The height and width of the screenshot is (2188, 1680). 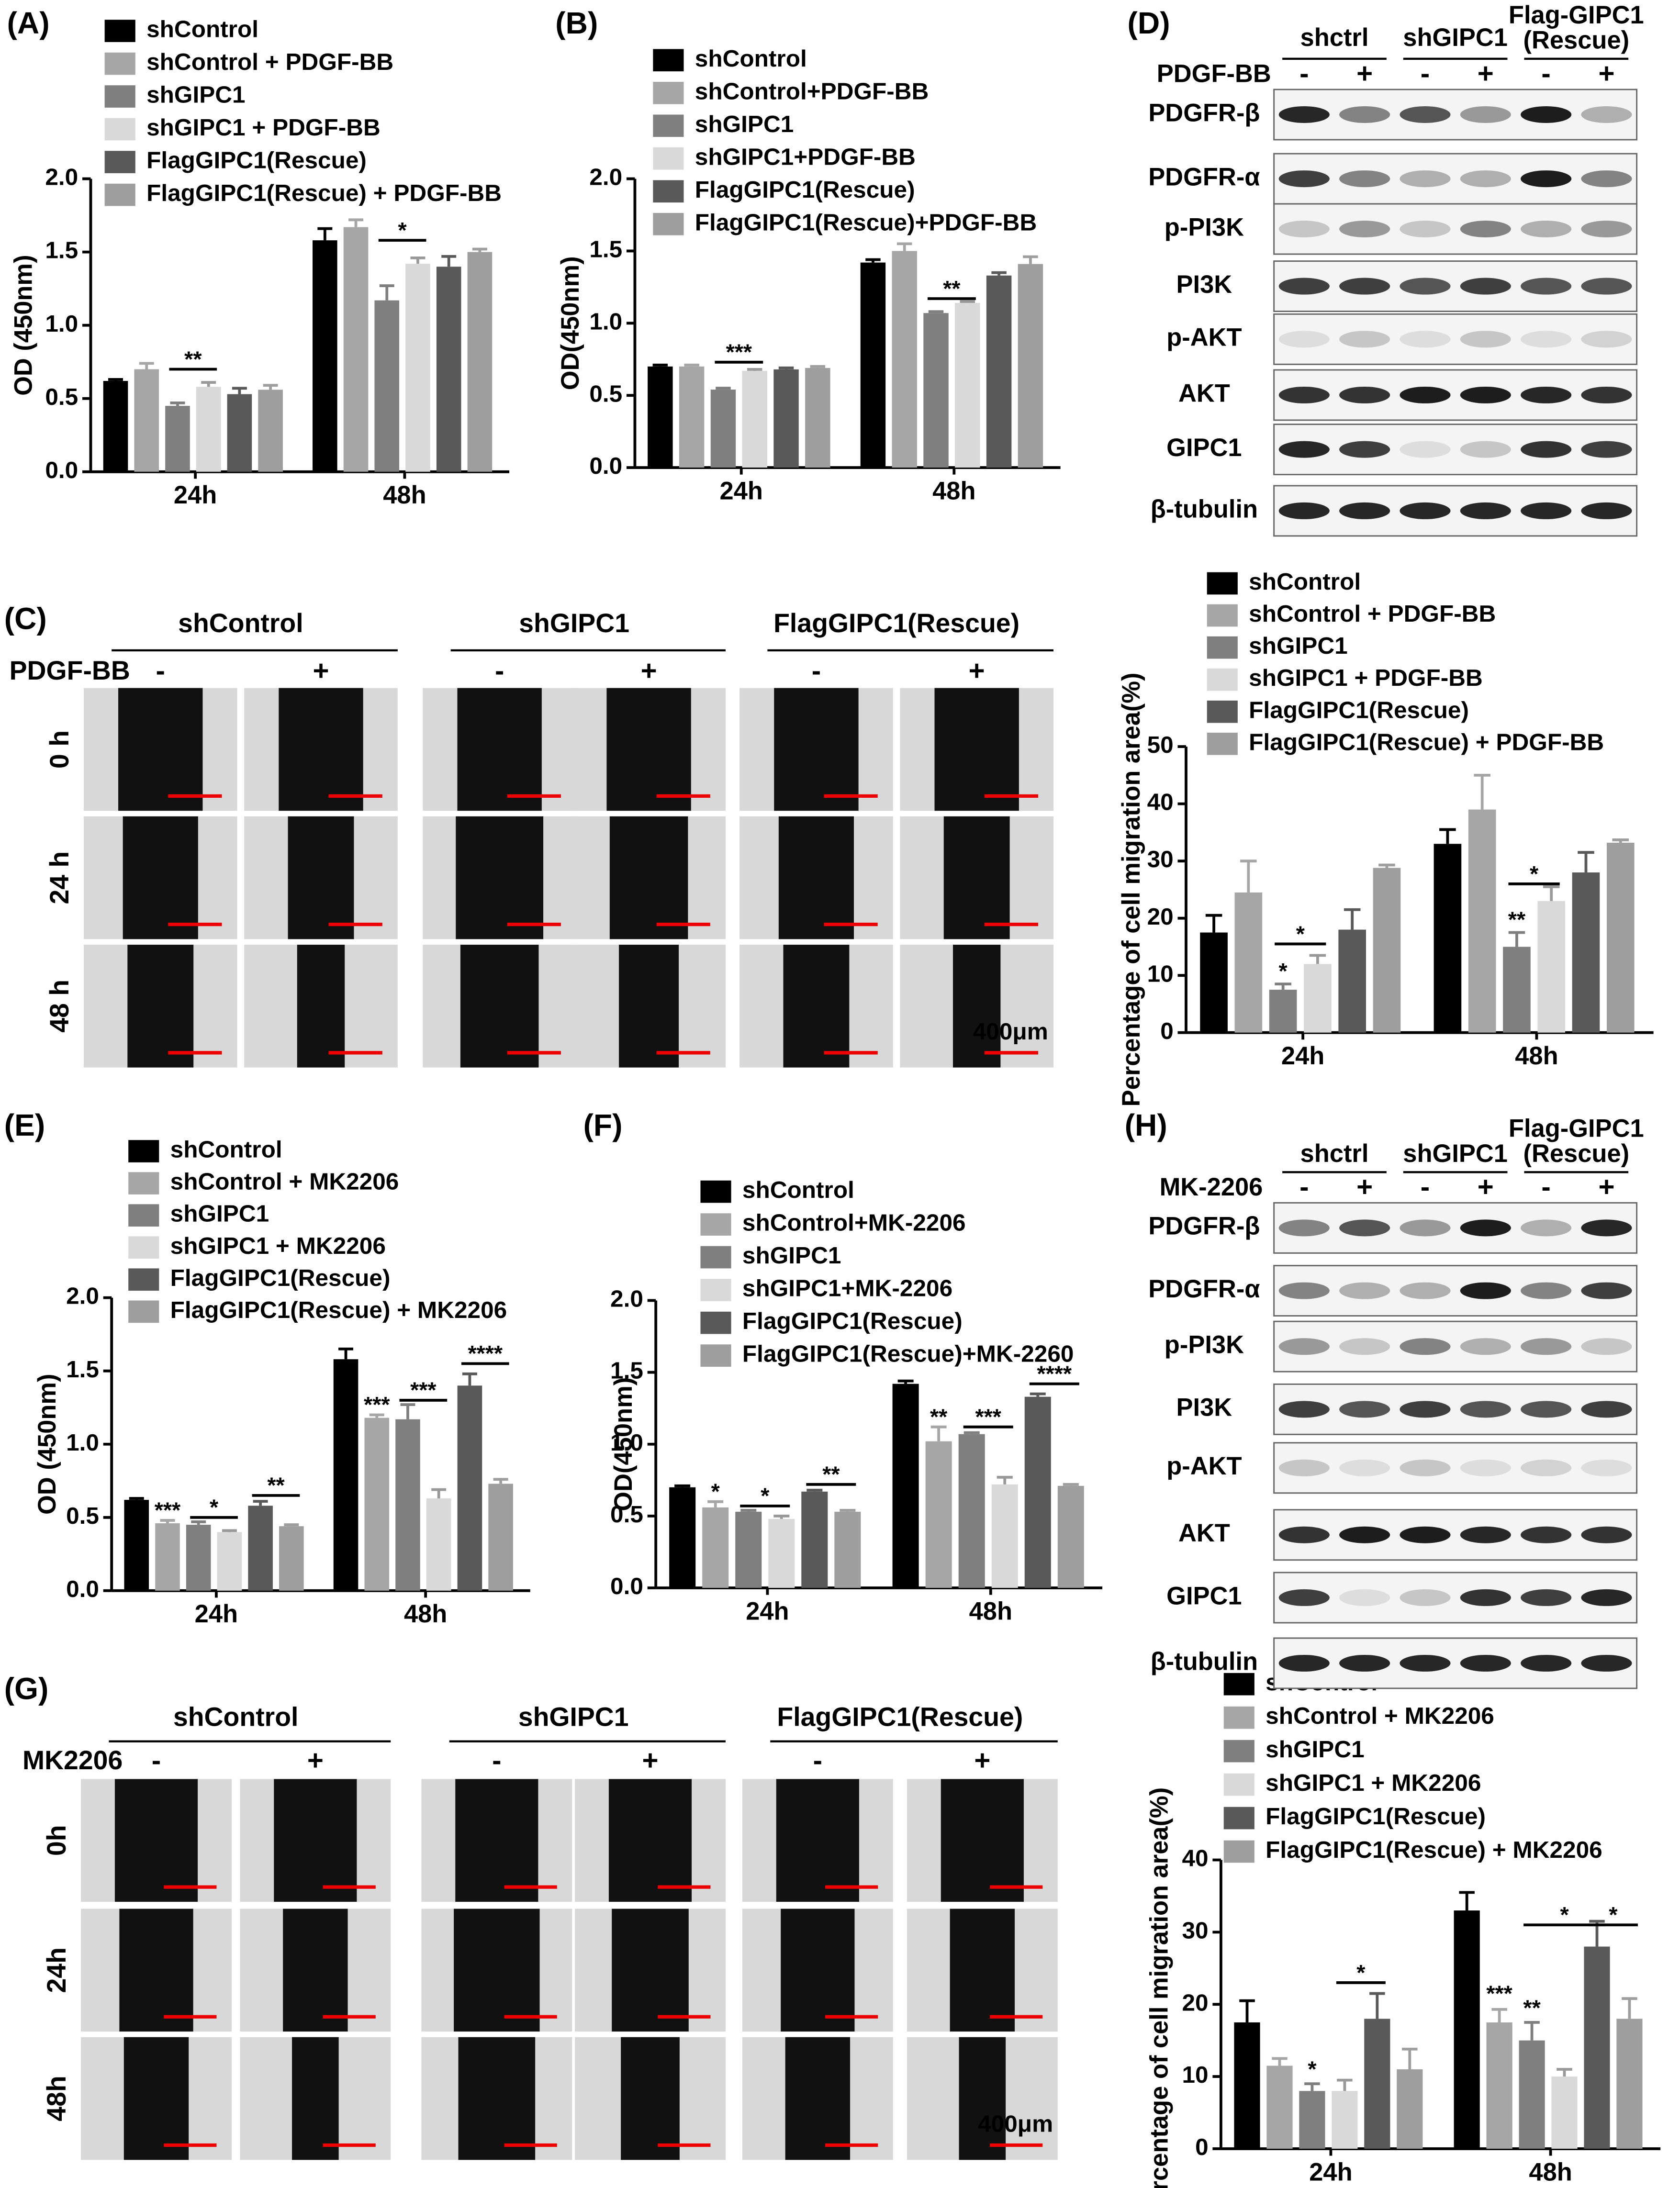 I want to click on significance-label: ***, so click(x=168, y=1509).